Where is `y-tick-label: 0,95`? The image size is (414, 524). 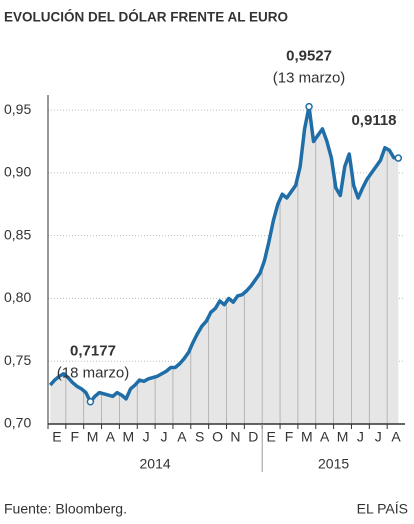 y-tick-label: 0,95 is located at coordinates (17, 109).